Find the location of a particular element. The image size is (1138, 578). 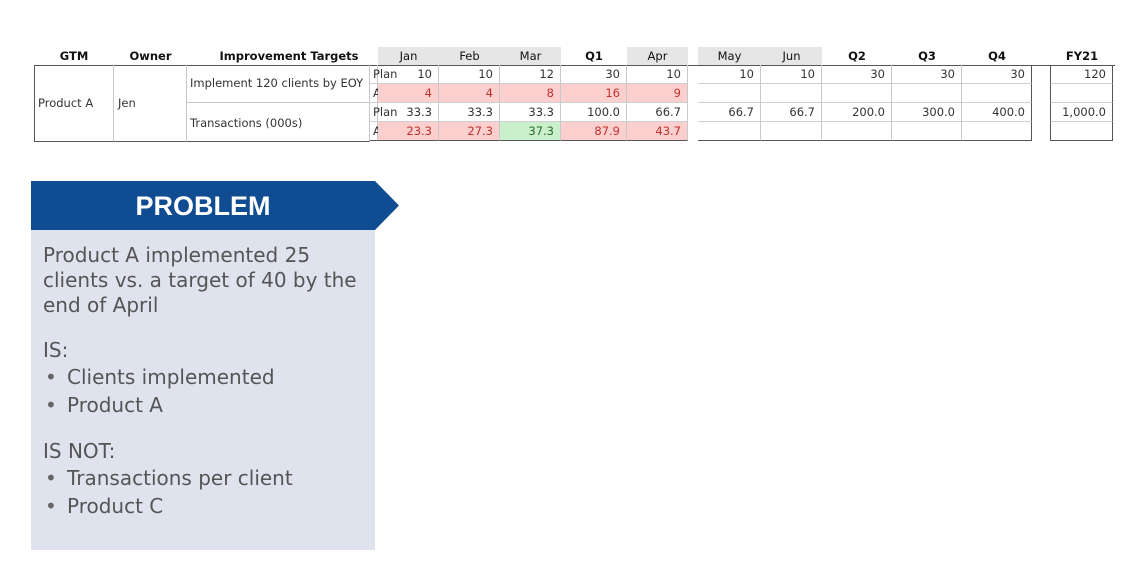

table-cell: 100.0 is located at coordinates (594, 112).